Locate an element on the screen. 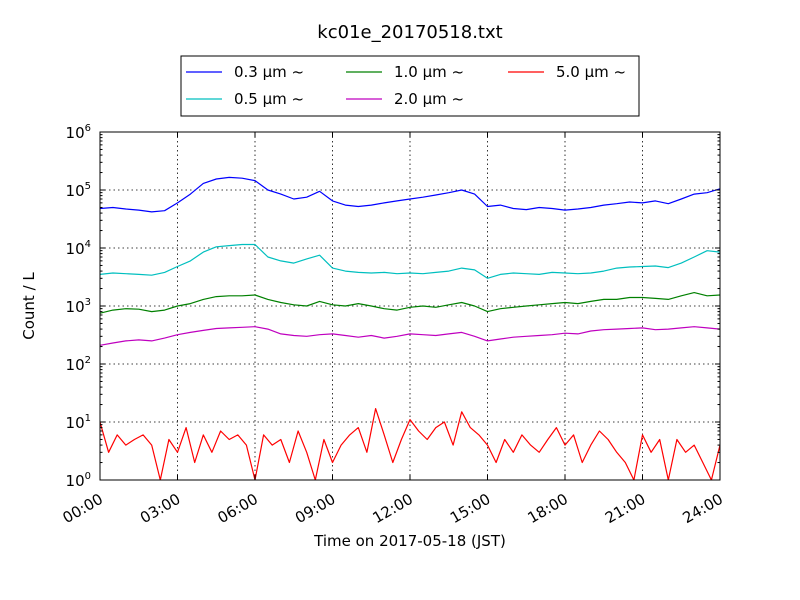 Image resolution: width=800 pixels, height=600 pixels. legend-box is located at coordinates (410, 86).